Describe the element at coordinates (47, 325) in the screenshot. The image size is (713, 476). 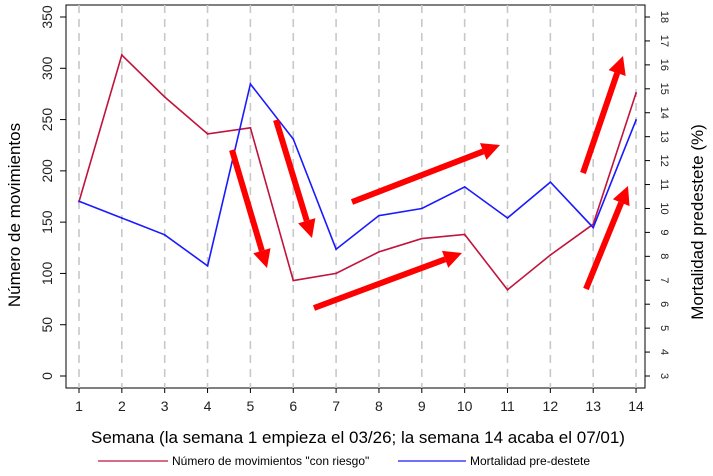
I see `y-tick-label-left: 50` at that location.